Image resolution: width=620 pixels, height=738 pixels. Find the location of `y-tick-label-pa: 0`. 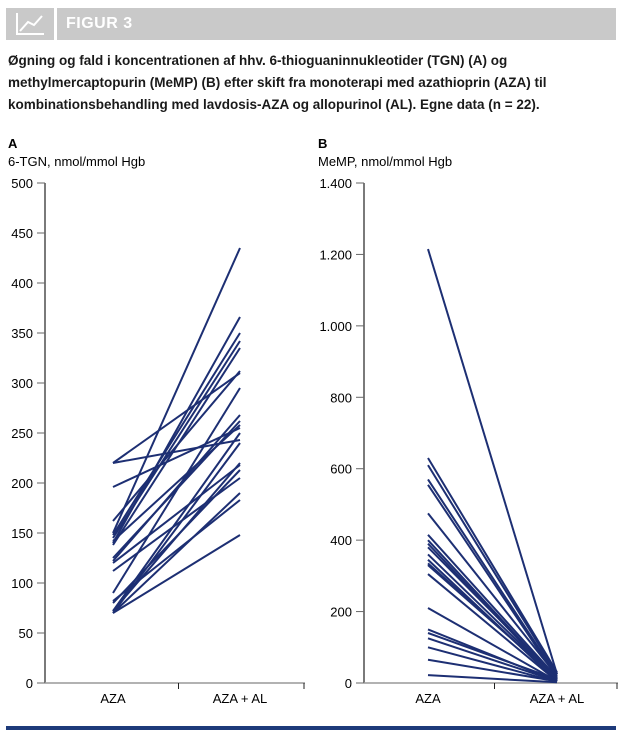

y-tick-label-pa: 0 is located at coordinates (29, 683).